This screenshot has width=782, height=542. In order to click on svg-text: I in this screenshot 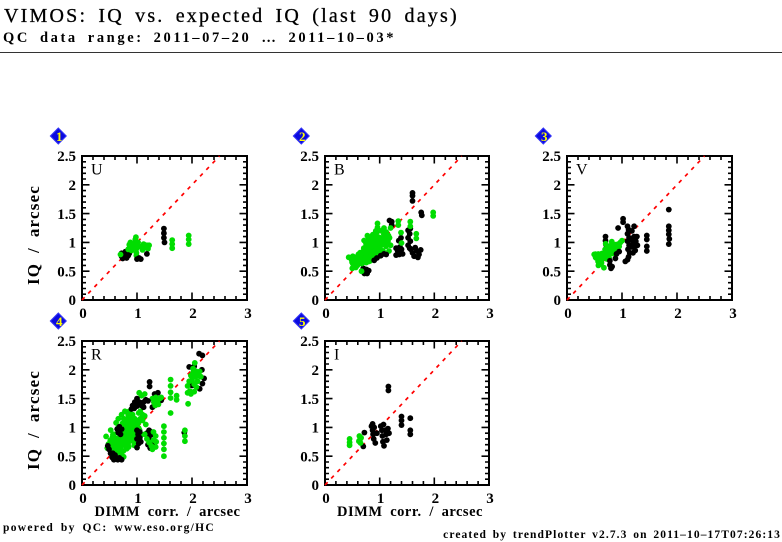, I will do `click(336, 355)`.